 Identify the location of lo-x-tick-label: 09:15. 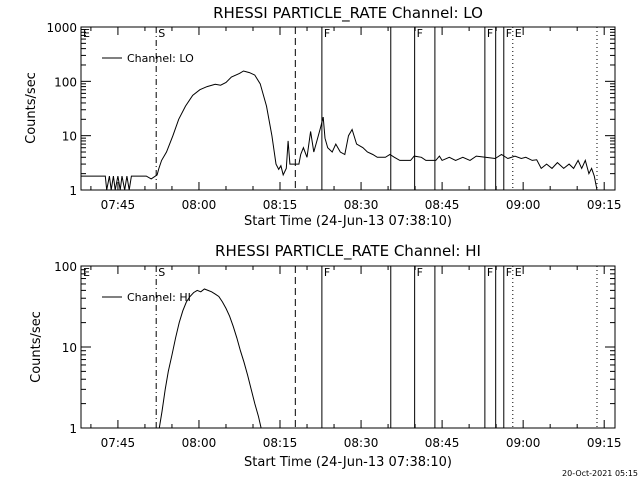
(604, 205).